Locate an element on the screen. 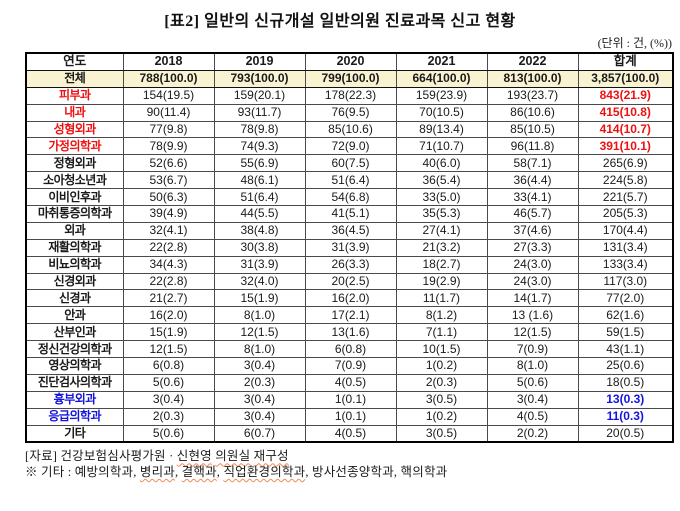 The height and width of the screenshot is (511, 680). total-cell: 133(3.4) is located at coordinates (625, 264).